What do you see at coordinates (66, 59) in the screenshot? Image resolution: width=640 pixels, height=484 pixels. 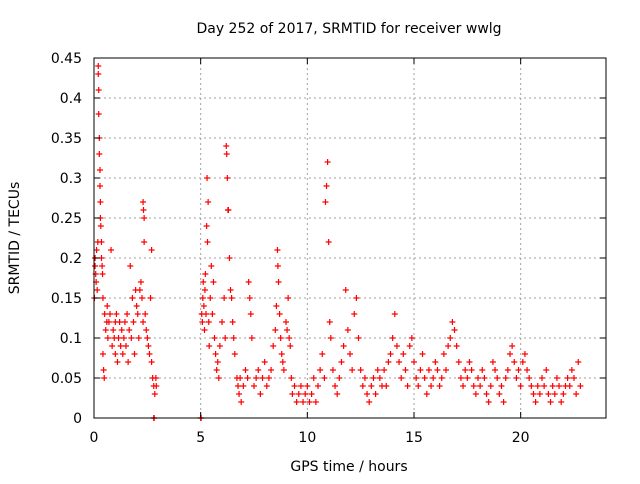 I see `y-tick-label: 0.45` at bounding box center [66, 59].